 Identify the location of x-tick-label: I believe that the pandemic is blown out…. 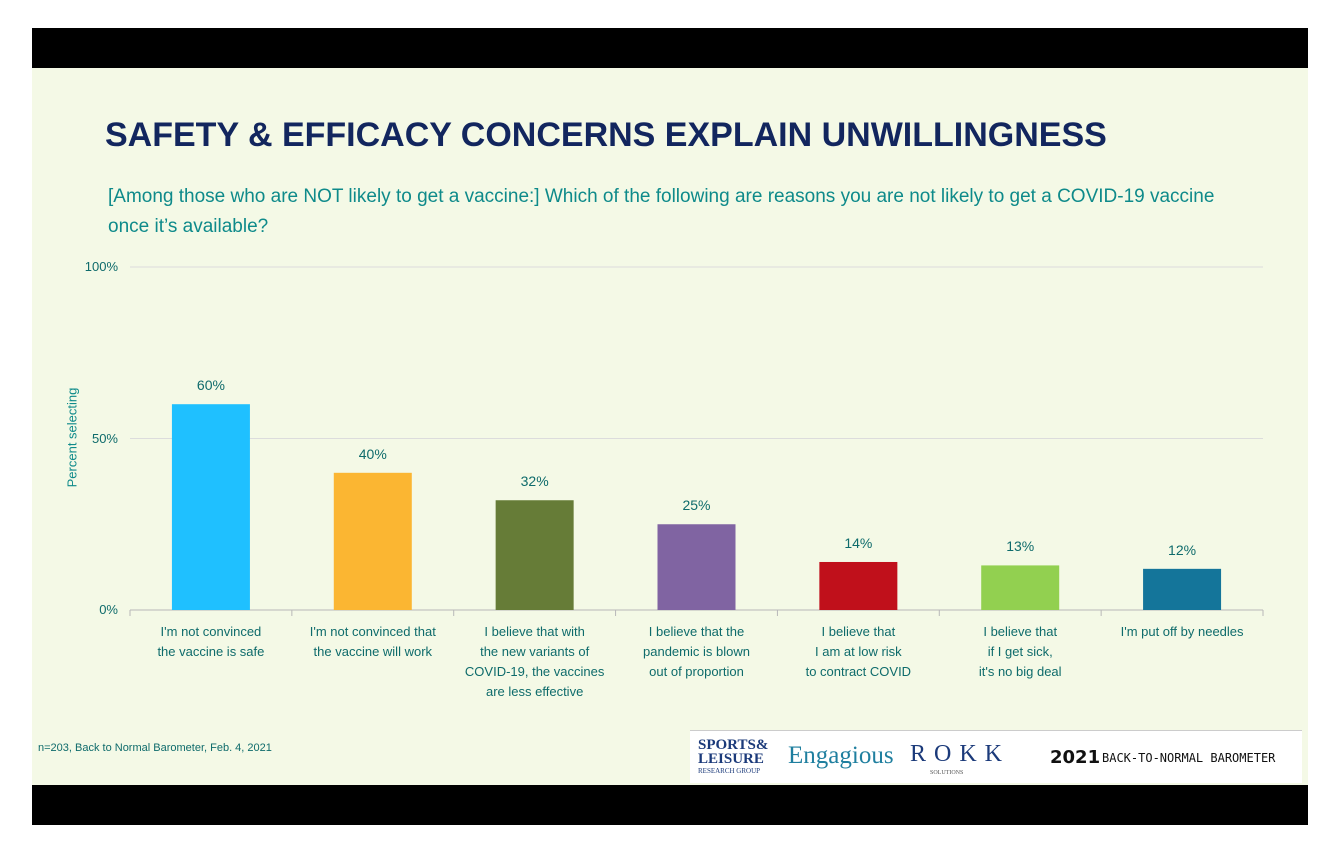
(696, 651).